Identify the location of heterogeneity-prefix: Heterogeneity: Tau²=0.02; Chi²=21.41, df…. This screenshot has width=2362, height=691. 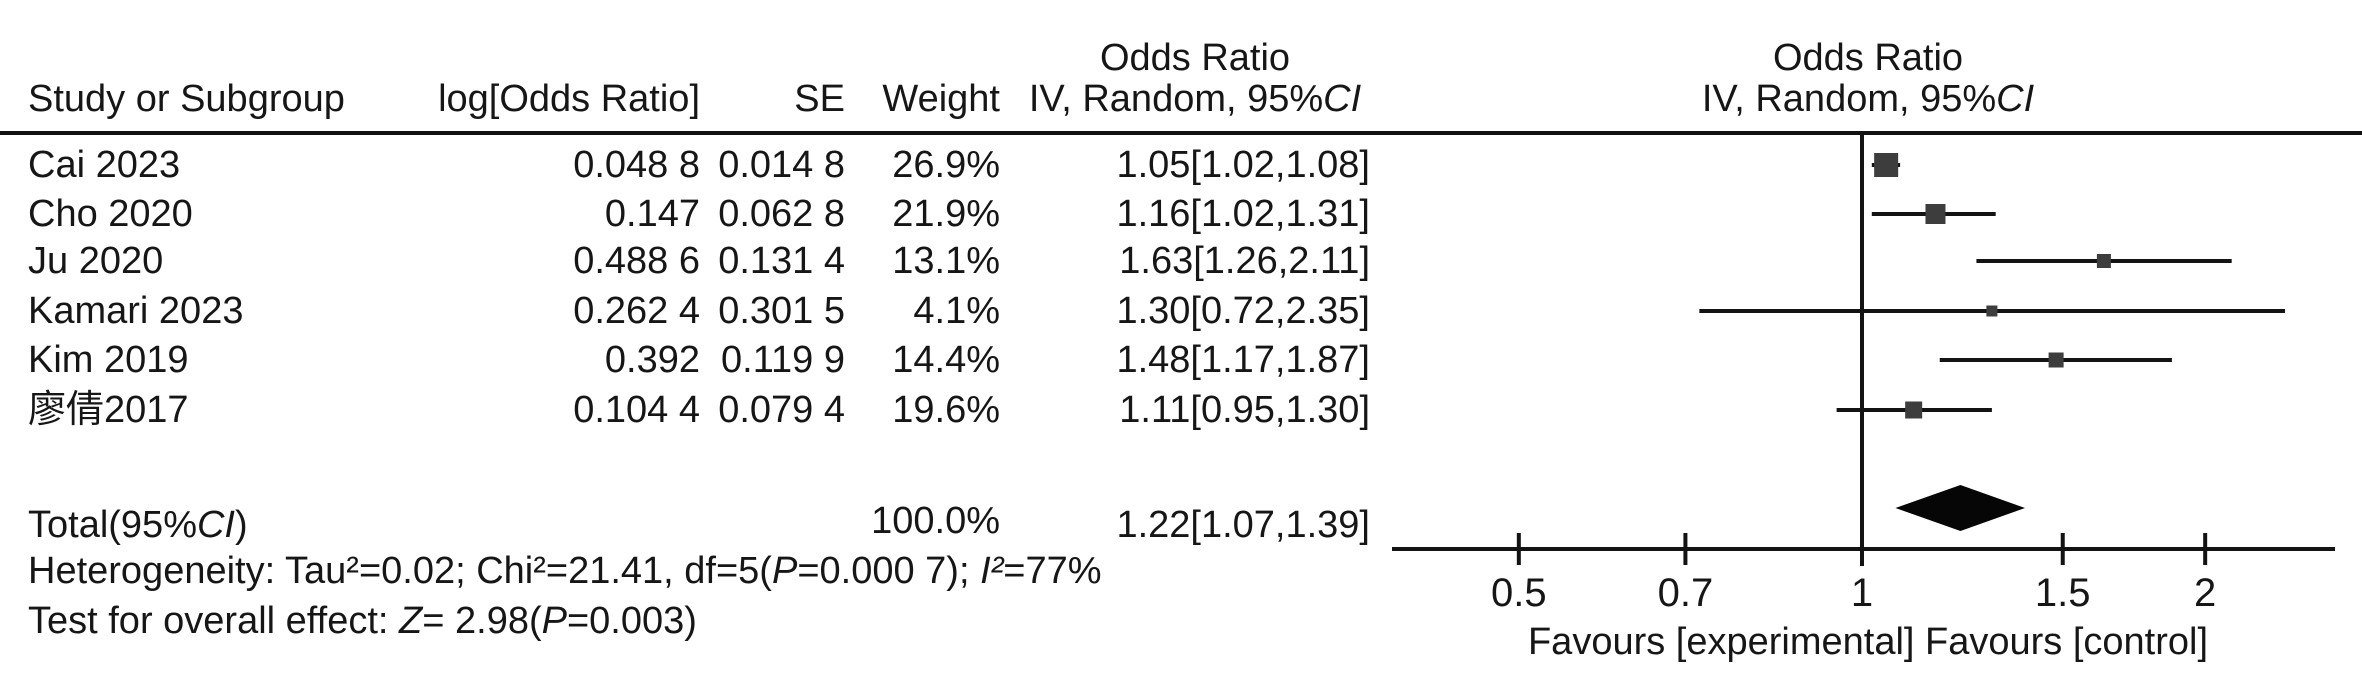
(400, 571).